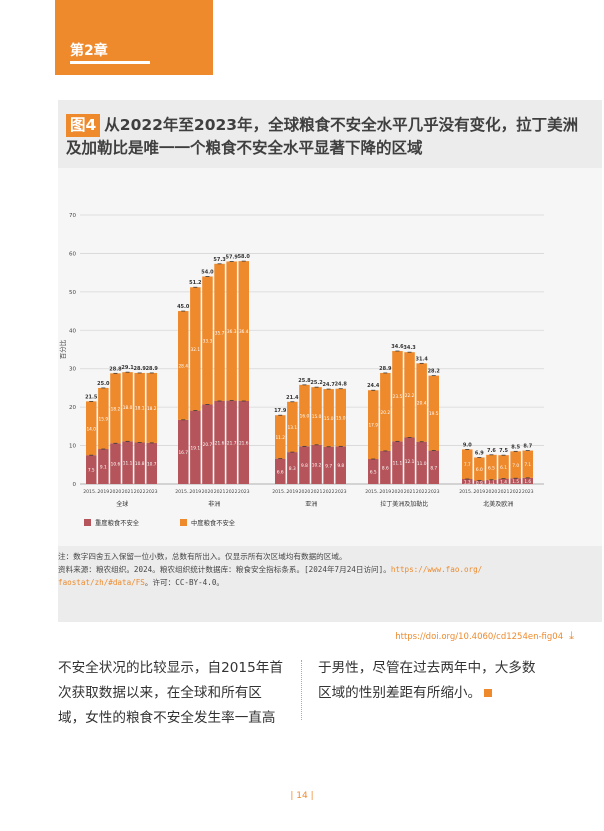  Describe the element at coordinates (72, 331) in the screenshot. I see `y-tick-label: 40` at that location.